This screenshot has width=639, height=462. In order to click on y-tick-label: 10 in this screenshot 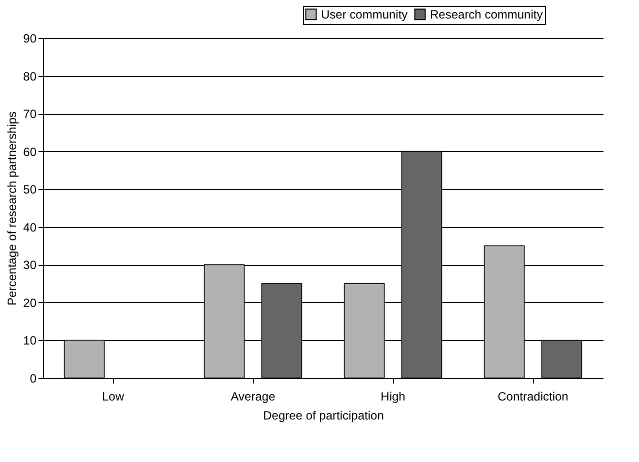, I will do `click(30, 341)`.